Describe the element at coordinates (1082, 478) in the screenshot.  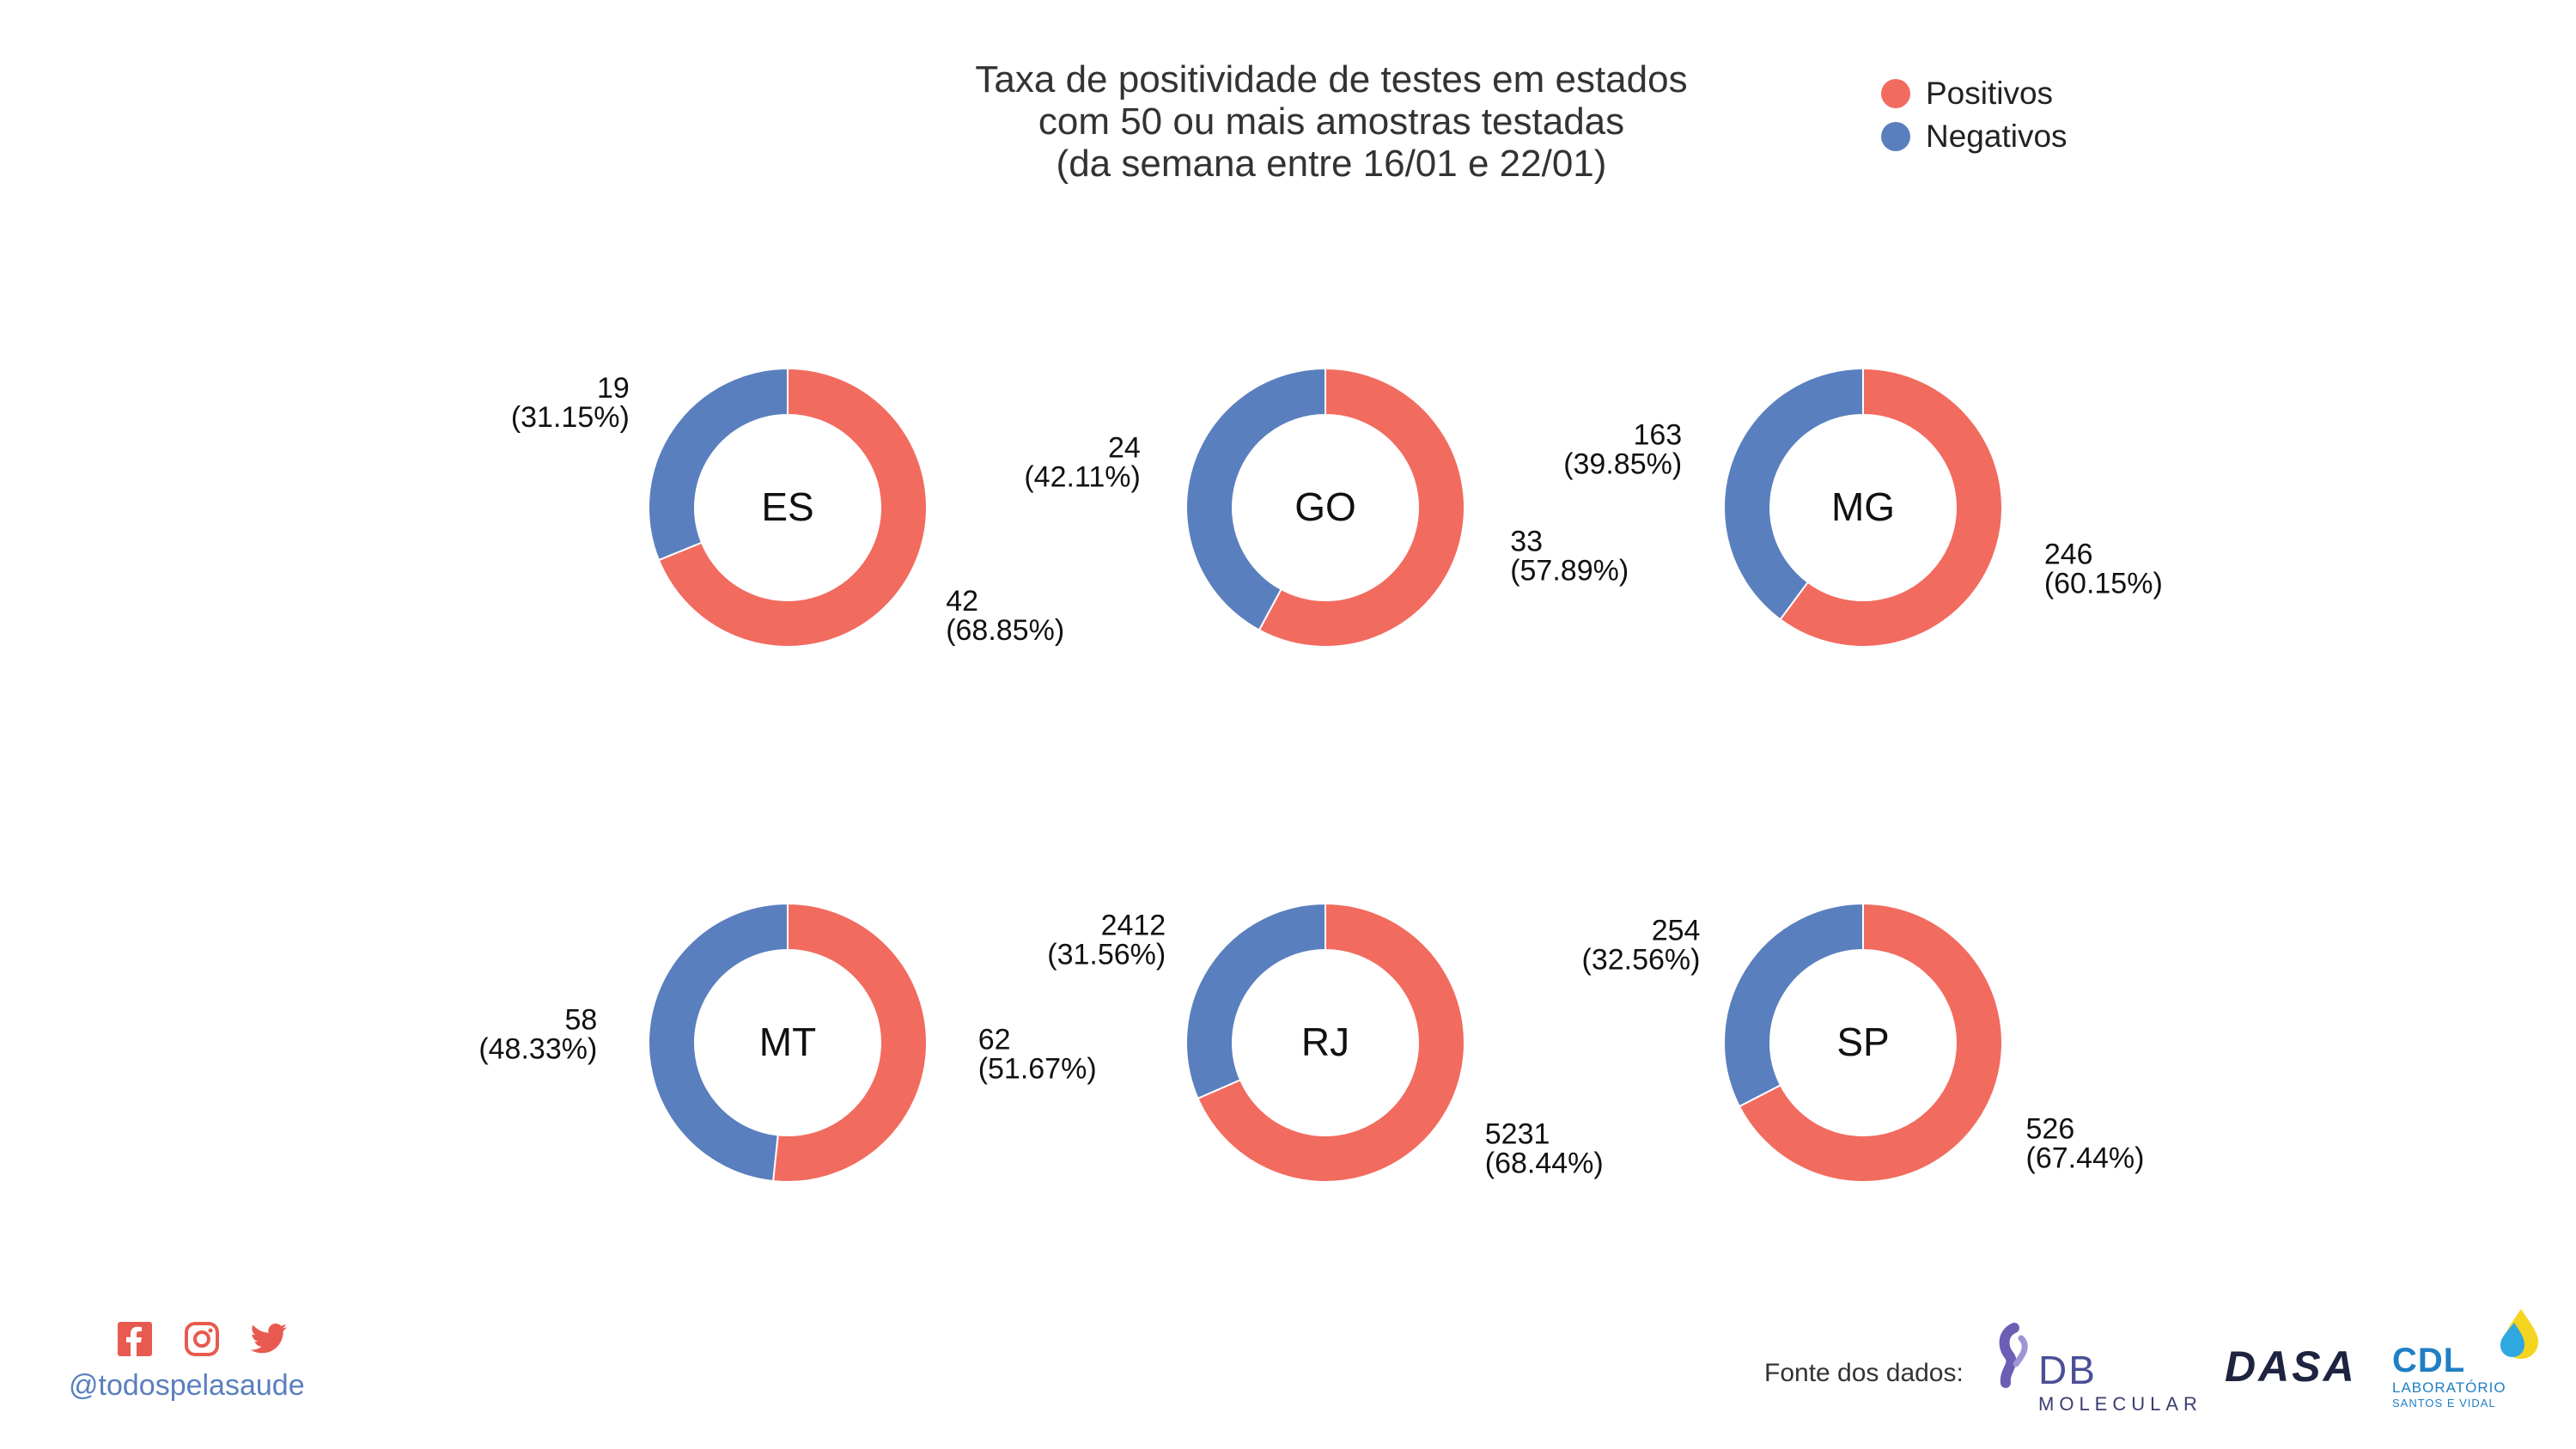
I see `data-label-go-negativos-percent: (42.11%)` at that location.